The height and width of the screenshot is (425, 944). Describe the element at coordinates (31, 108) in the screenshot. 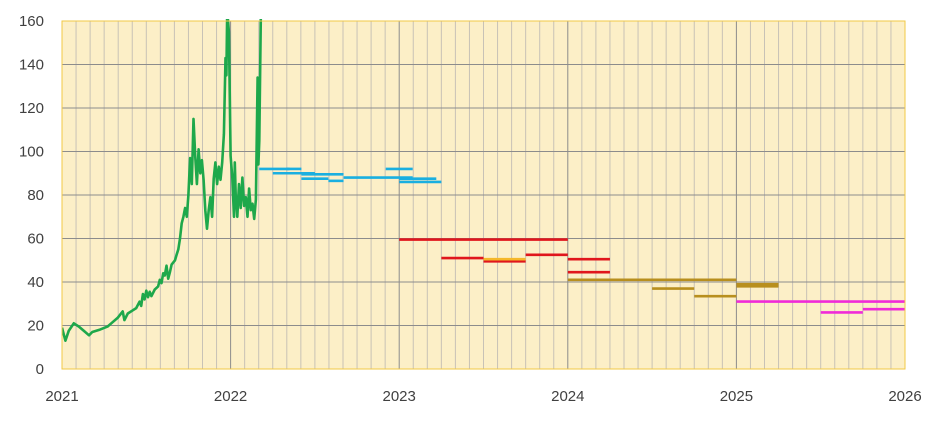

I see `y-tick-label: 120` at that location.